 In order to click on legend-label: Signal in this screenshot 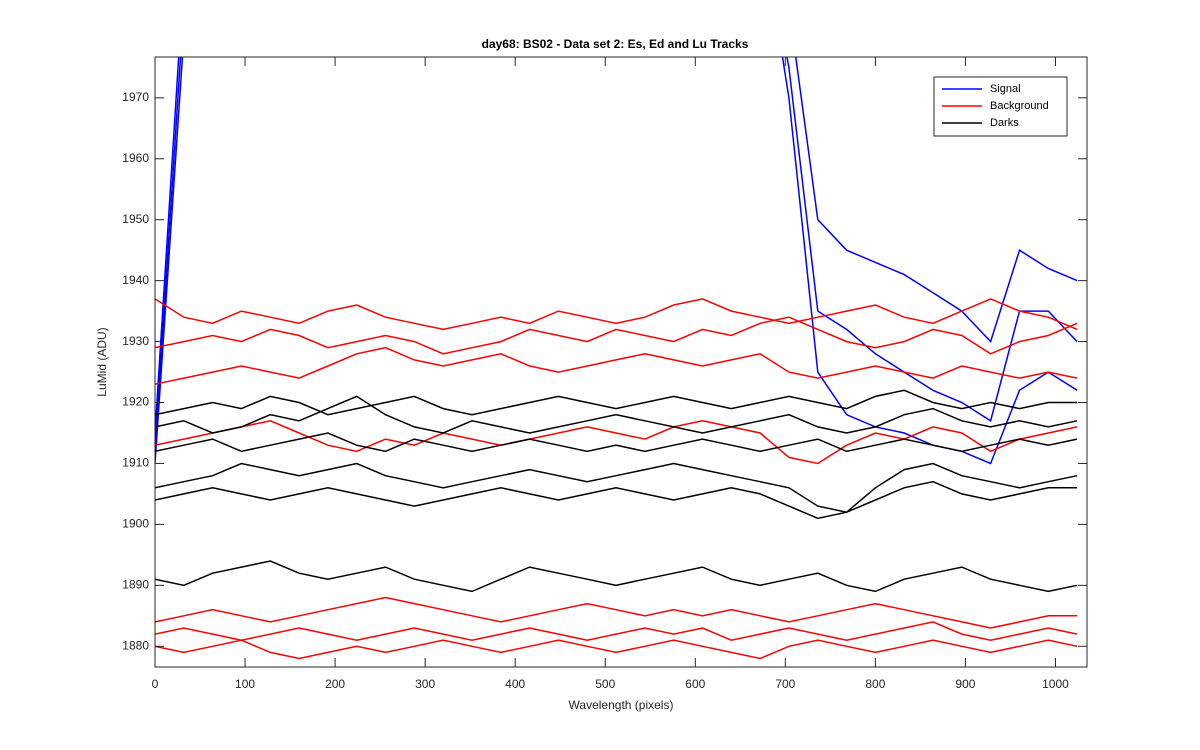, I will do `click(1005, 89)`.